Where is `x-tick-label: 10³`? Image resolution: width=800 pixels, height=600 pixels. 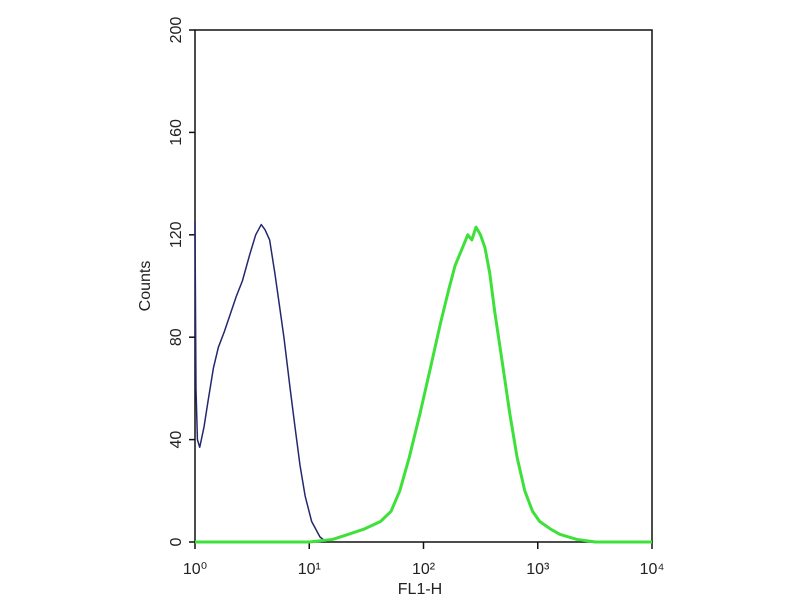 x-tick-label: 10³ is located at coordinates (538, 569).